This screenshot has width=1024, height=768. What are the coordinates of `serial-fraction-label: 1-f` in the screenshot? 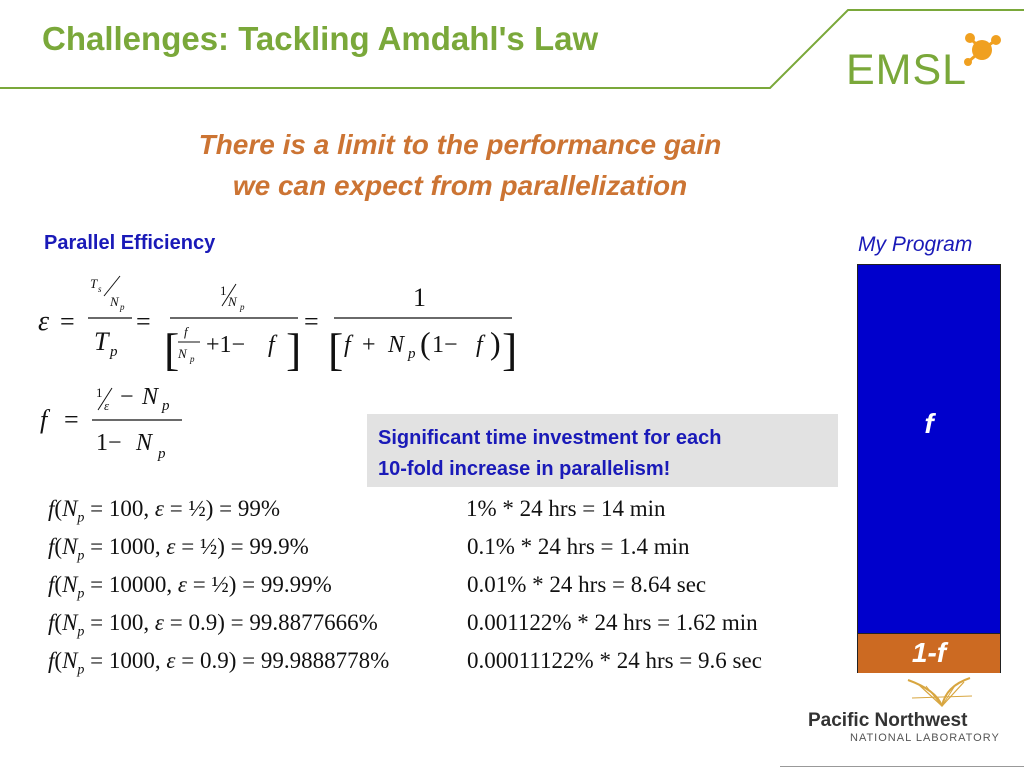 It's located at (929, 652).